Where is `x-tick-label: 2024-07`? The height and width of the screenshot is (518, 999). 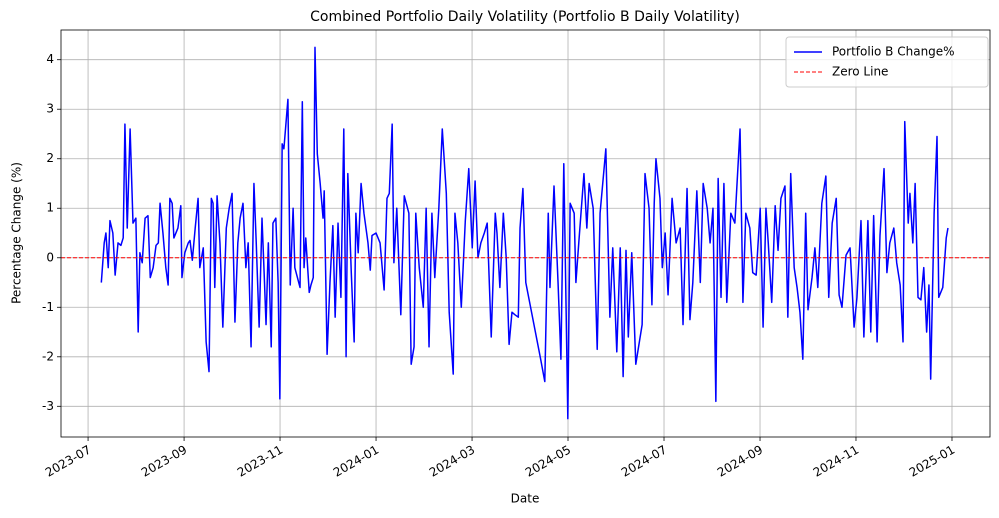
x-tick-label: 2024-07 is located at coordinates (644, 461).